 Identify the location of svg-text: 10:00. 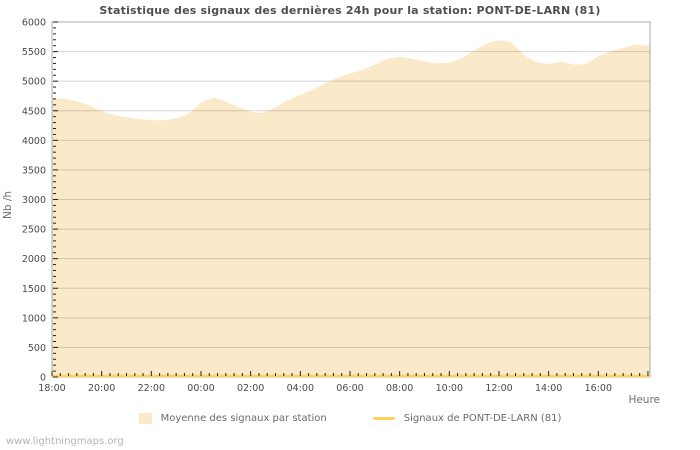
(449, 388).